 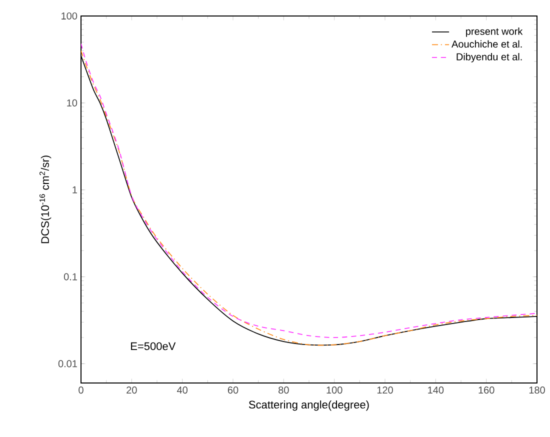 I want to click on y-tick-label: 1, so click(x=74, y=190).